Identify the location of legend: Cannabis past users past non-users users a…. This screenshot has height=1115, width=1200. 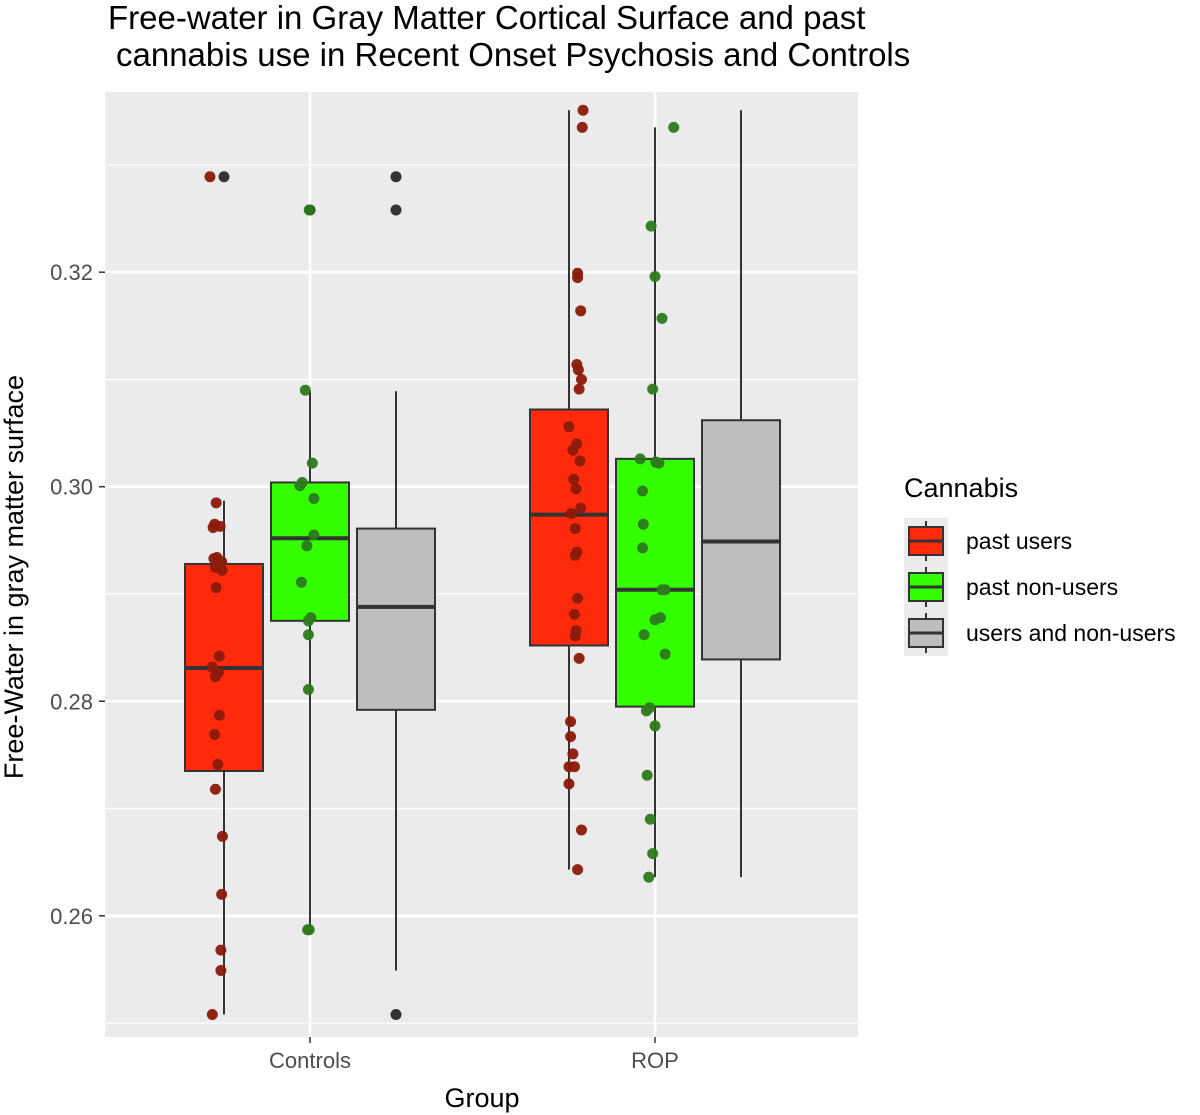
(1040, 564).